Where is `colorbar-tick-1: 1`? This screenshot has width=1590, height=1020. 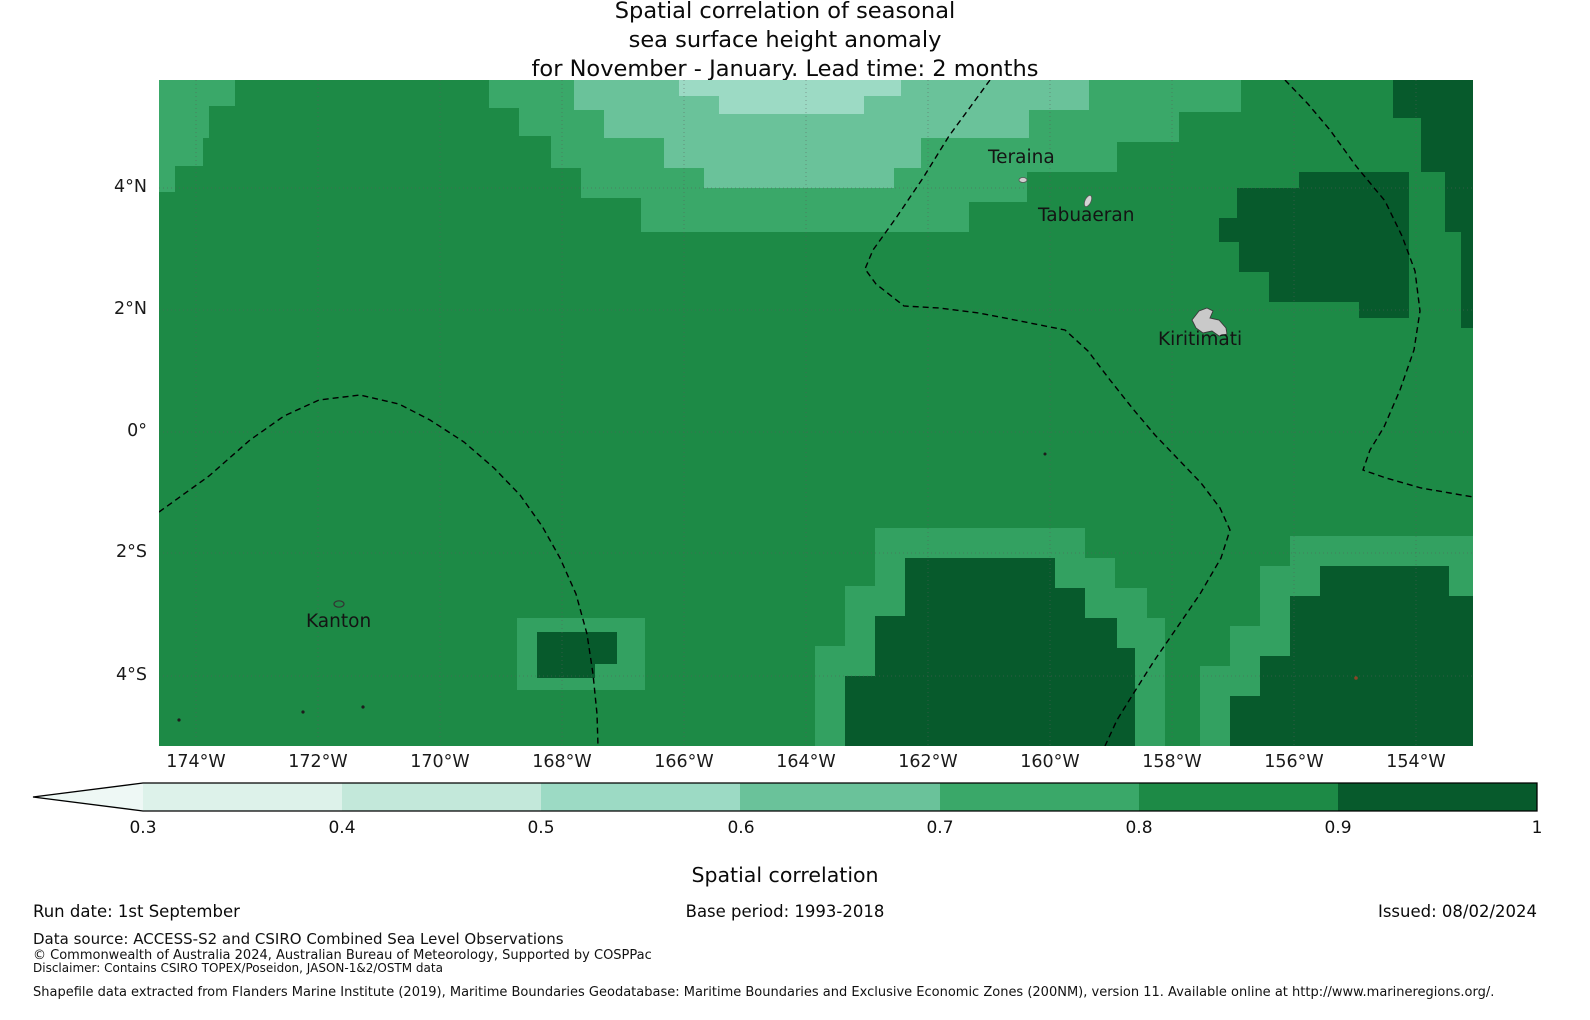 colorbar-tick-1: 1 is located at coordinates (1537, 828).